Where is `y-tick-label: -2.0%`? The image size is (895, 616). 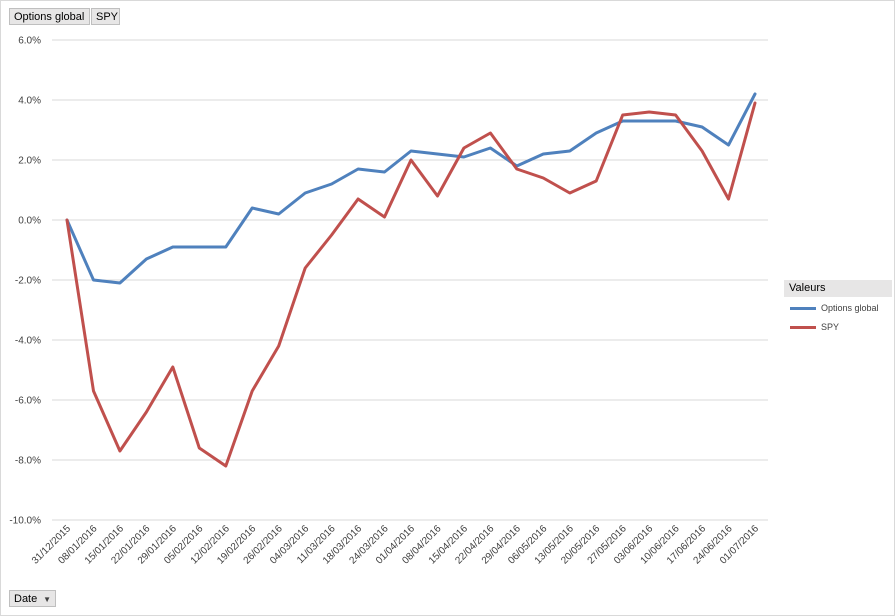
y-tick-label: -2.0% is located at coordinates (28, 281).